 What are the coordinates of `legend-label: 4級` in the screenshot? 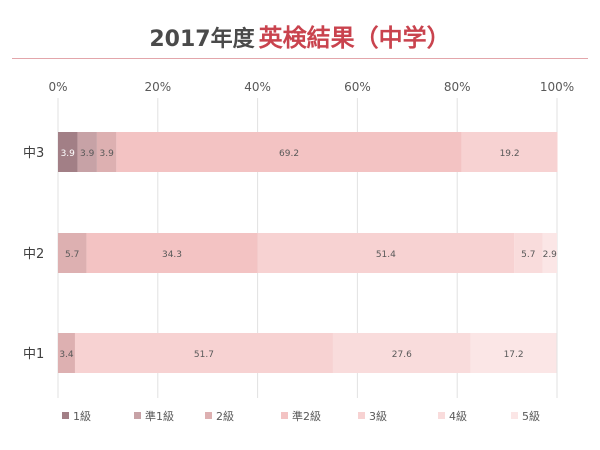 It's located at (458, 416).